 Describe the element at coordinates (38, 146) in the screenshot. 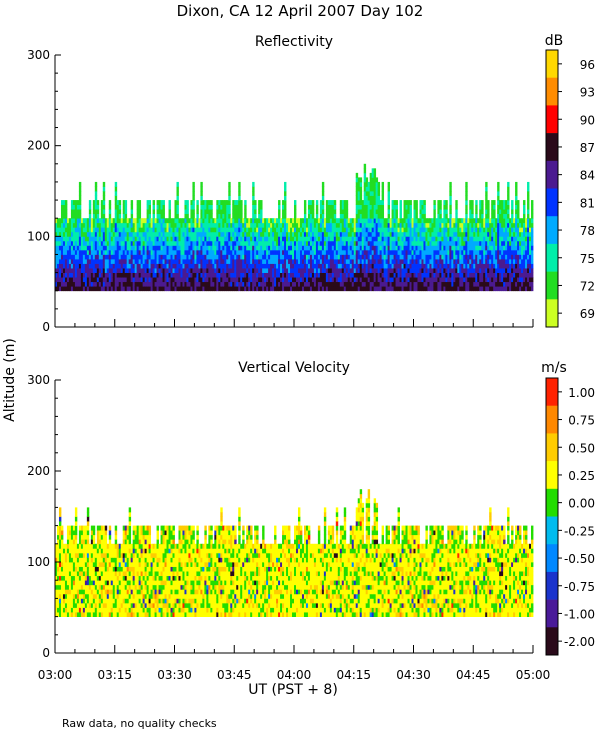

I see `y-tick-label: 200` at that location.